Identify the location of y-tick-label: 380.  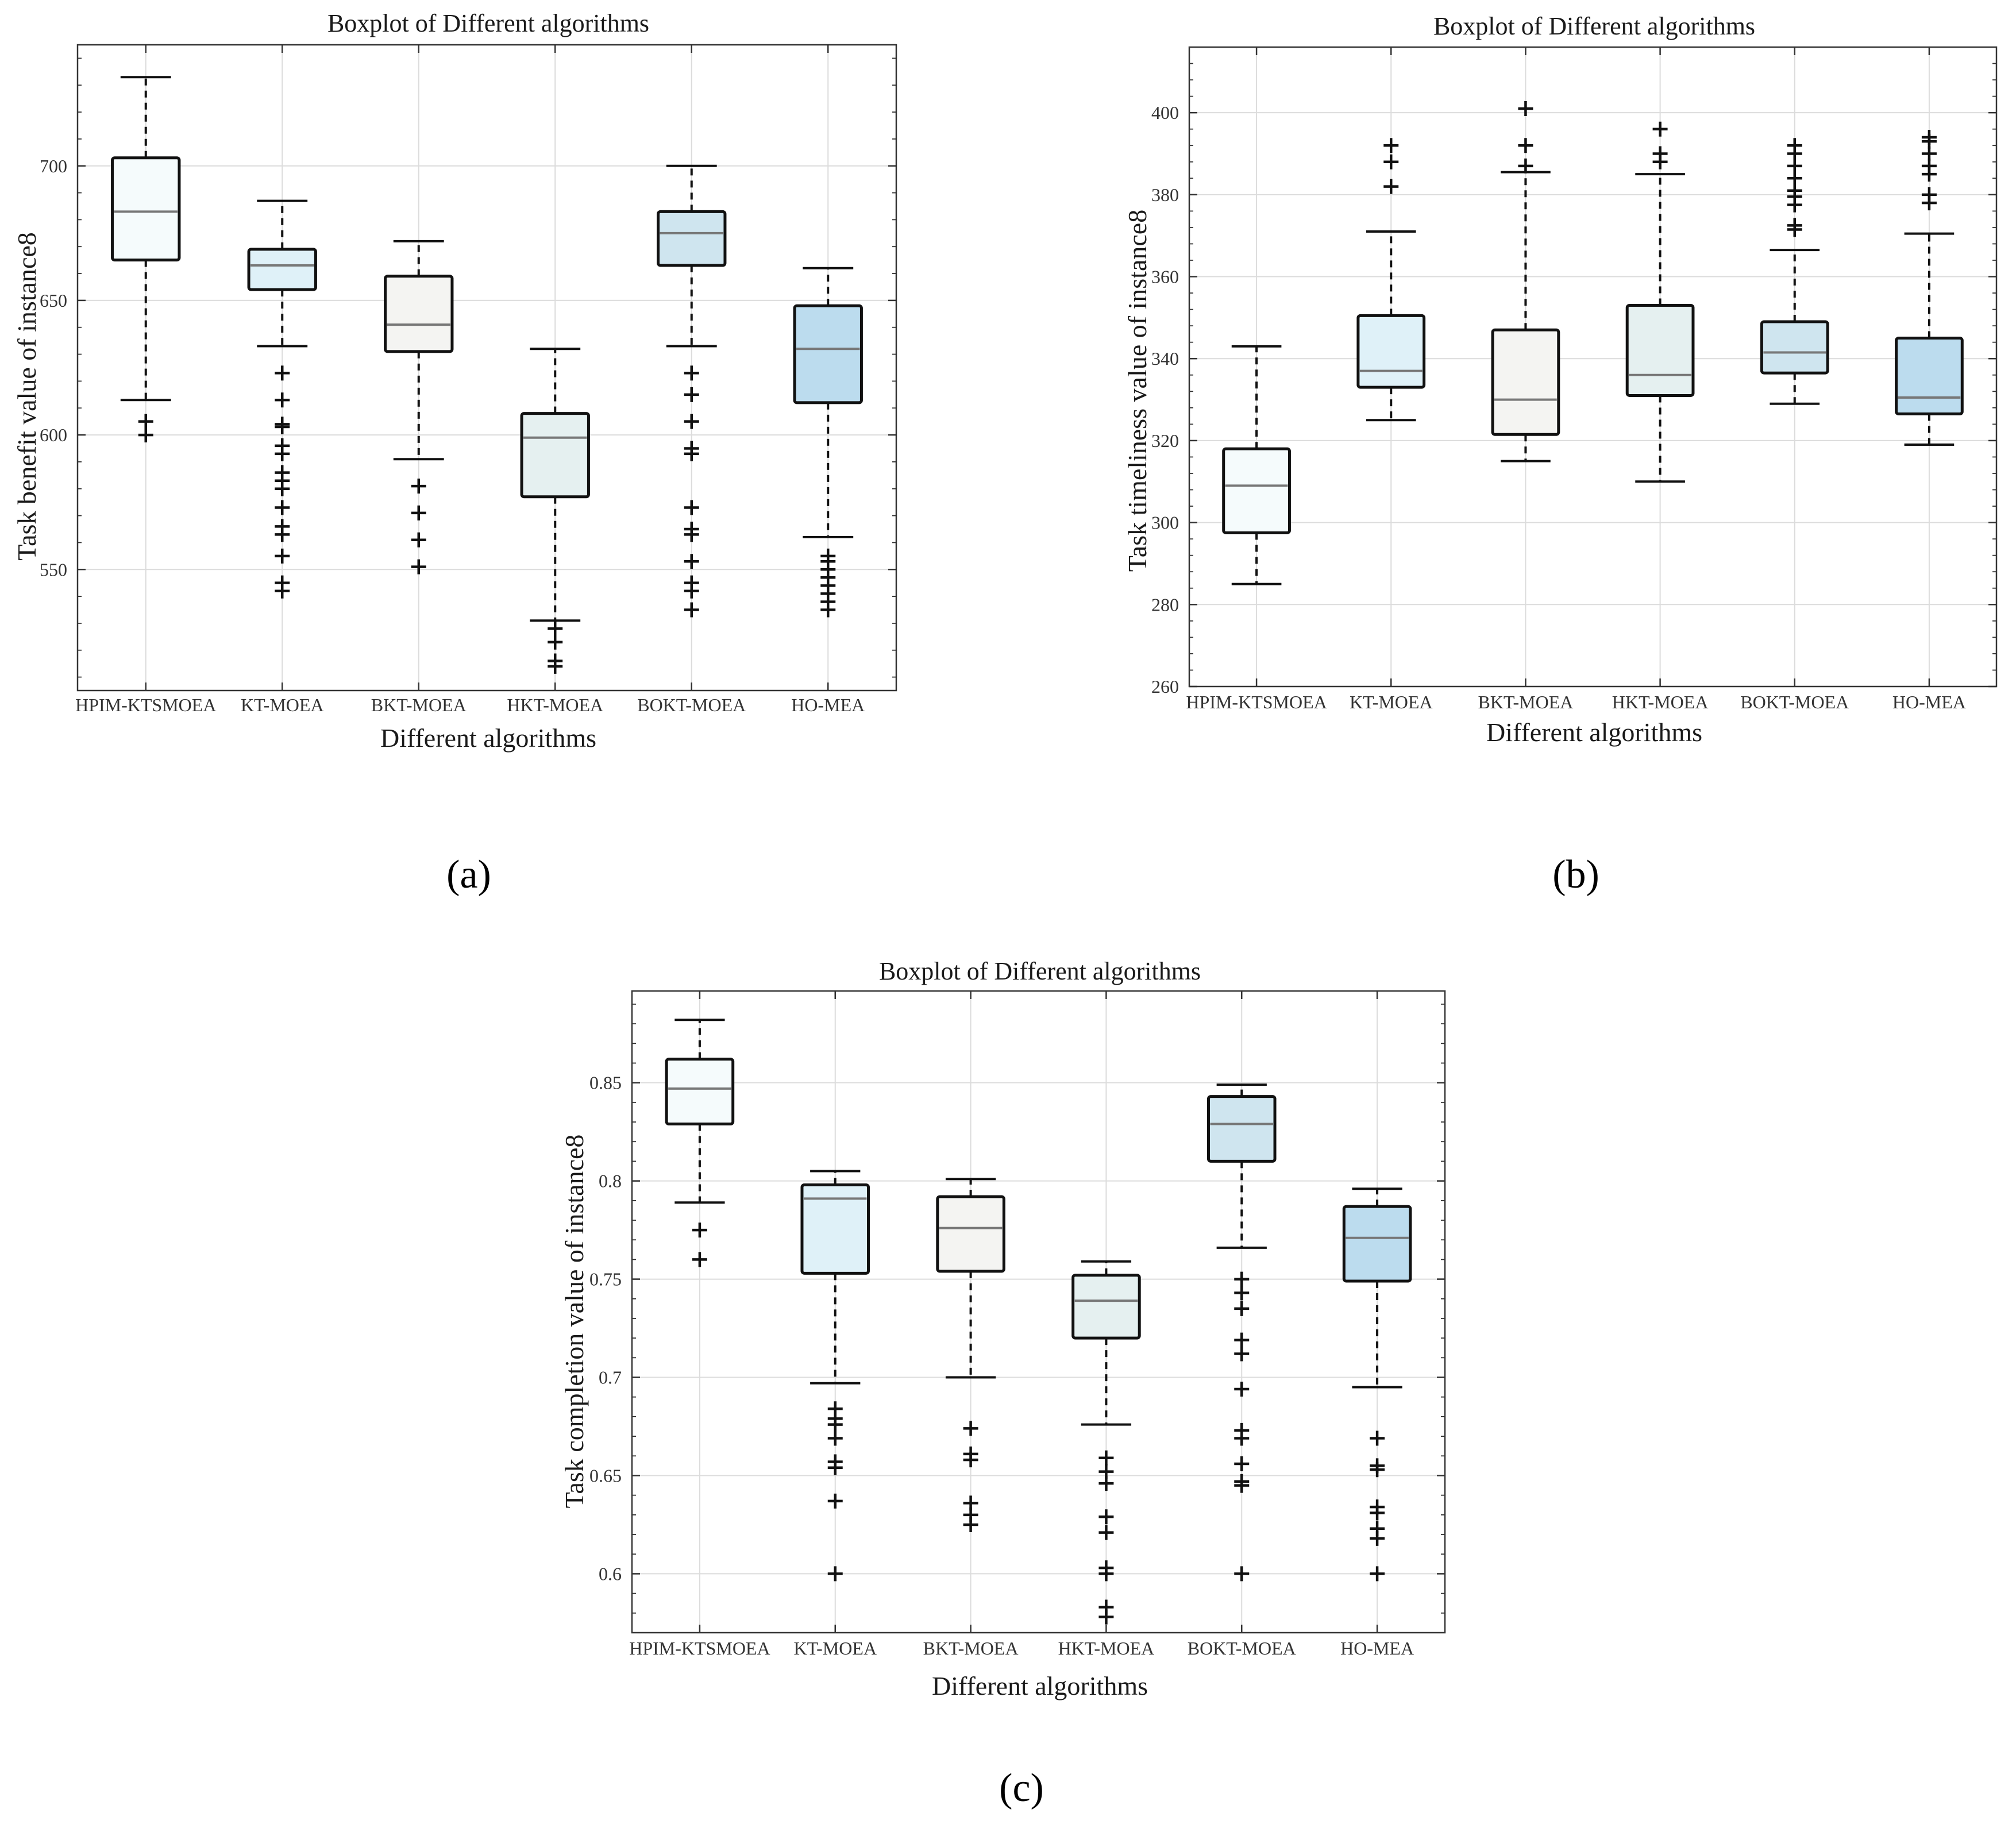
(1165, 195).